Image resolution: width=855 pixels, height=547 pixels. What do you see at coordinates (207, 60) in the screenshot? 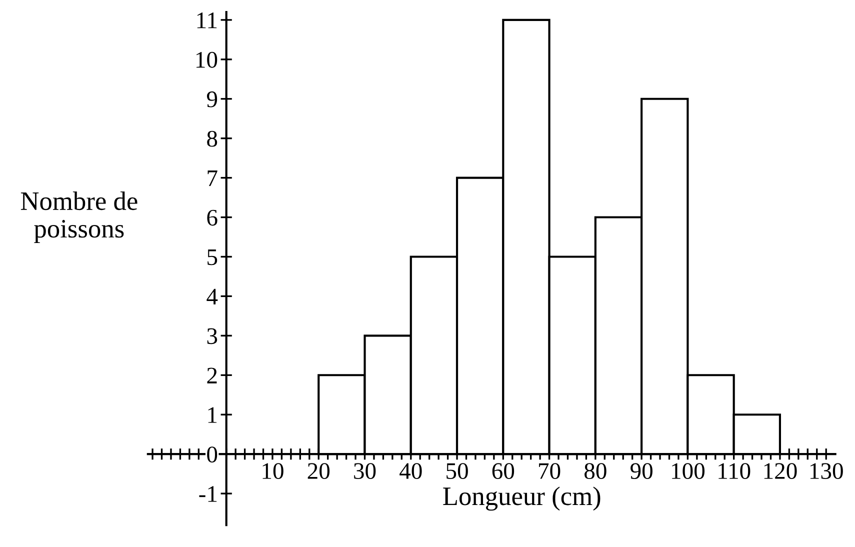
I see `y-tick-label: 10` at bounding box center [207, 60].